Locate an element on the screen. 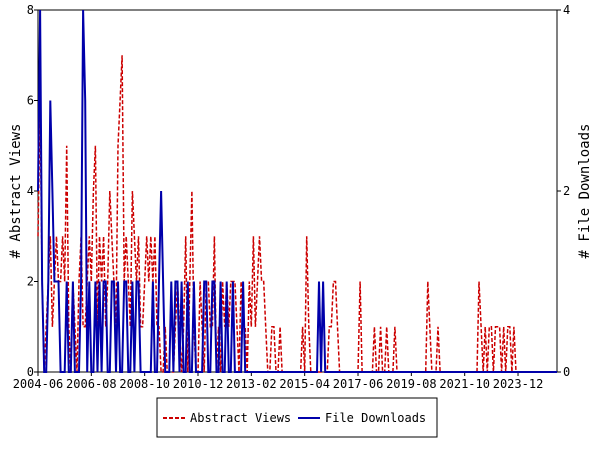  x-tick-label: 2021-10 is located at coordinates (464, 384).